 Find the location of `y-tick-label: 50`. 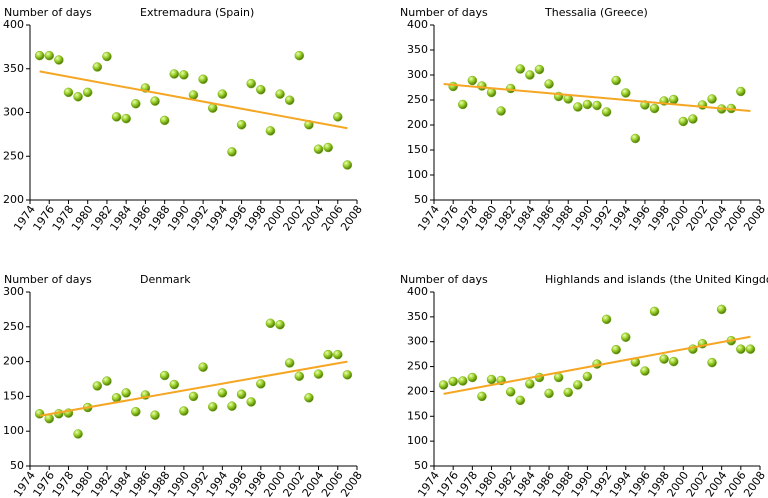

y-tick-label: 50 is located at coordinates (421, 465).